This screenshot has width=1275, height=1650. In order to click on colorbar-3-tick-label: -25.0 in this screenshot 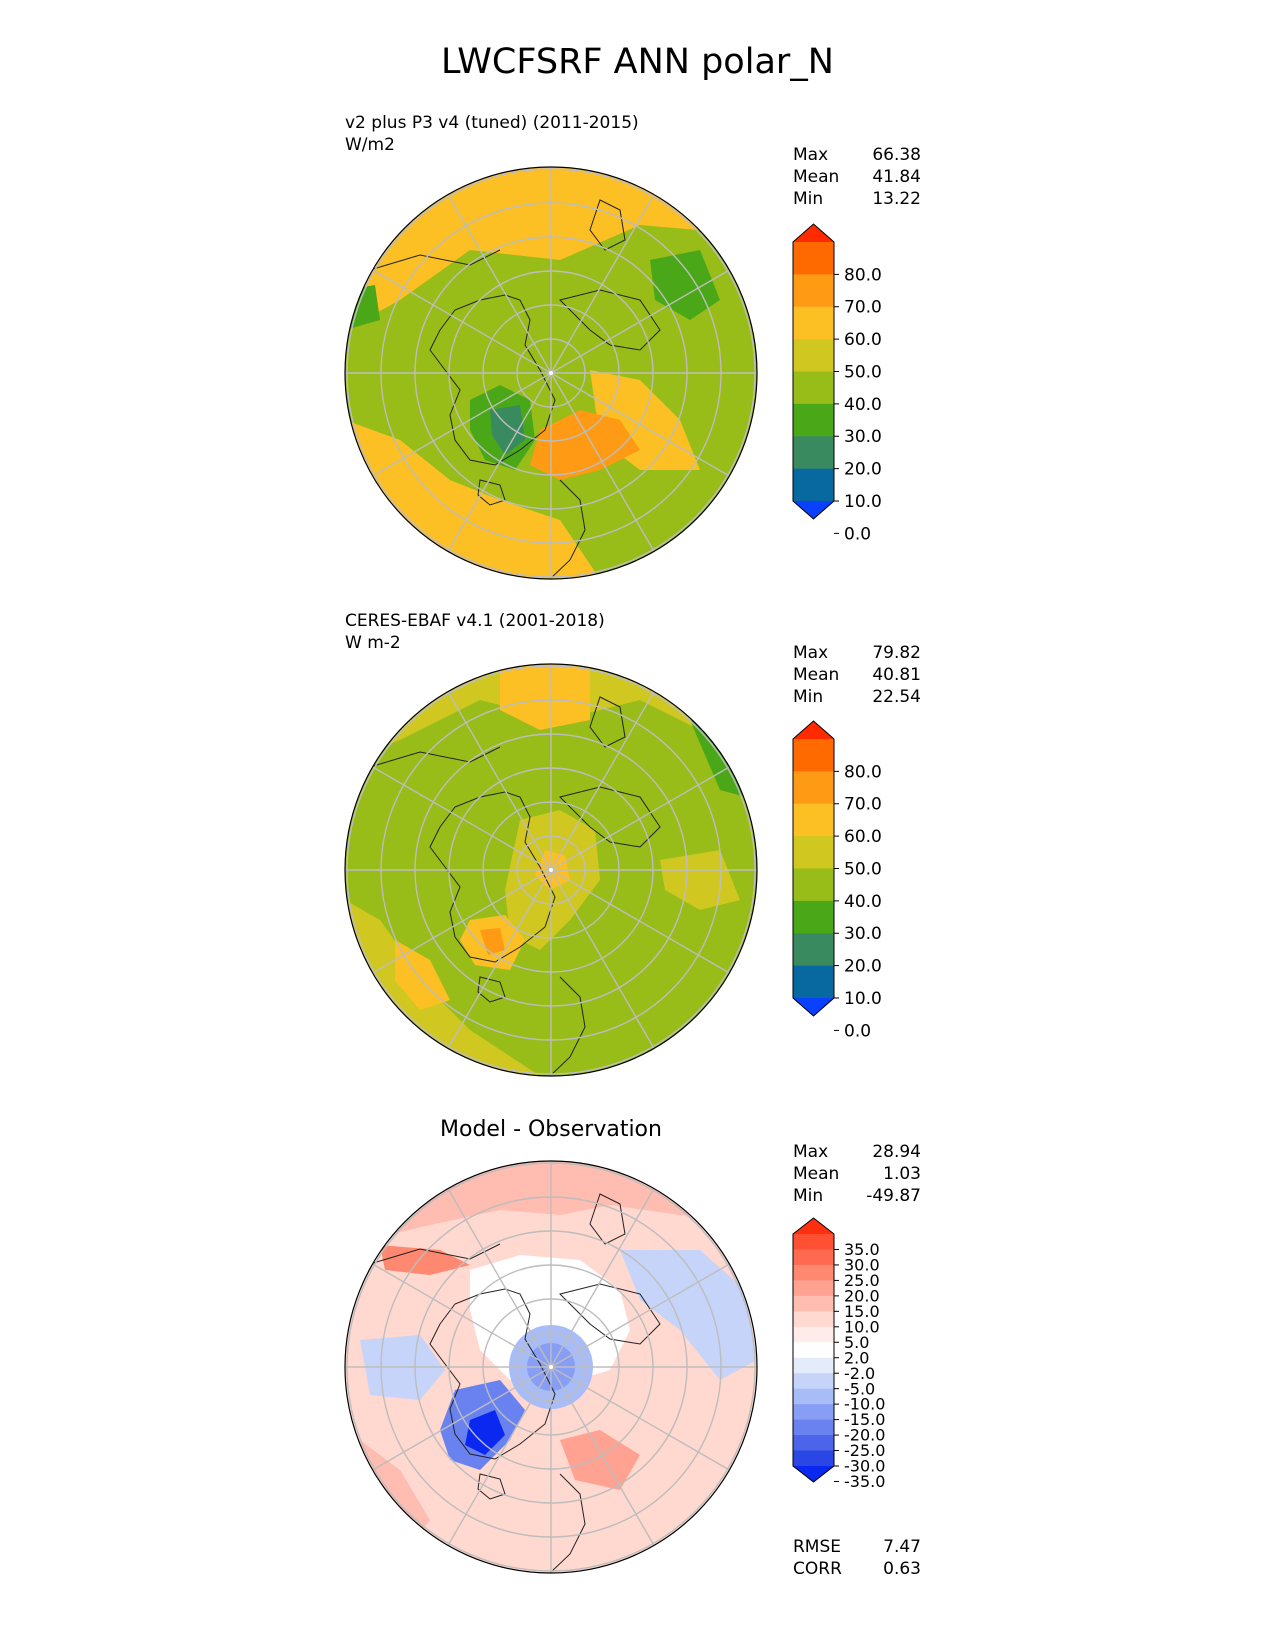, I will do `click(864, 1450)`.